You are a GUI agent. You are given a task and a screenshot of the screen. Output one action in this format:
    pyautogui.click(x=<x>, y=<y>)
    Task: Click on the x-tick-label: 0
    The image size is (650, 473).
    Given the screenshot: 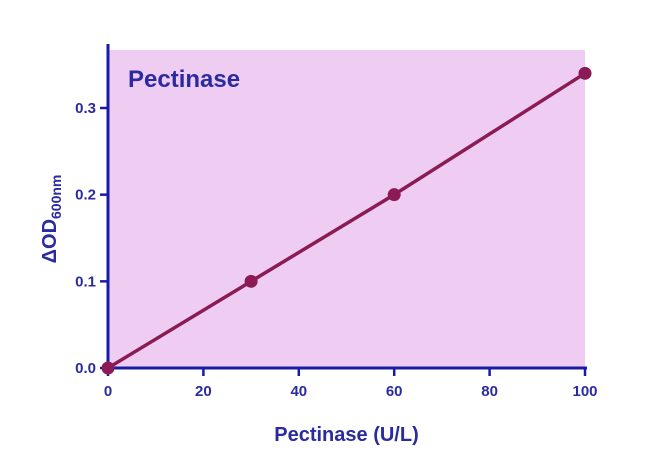 What is the action you would take?
    pyautogui.click(x=108, y=391)
    